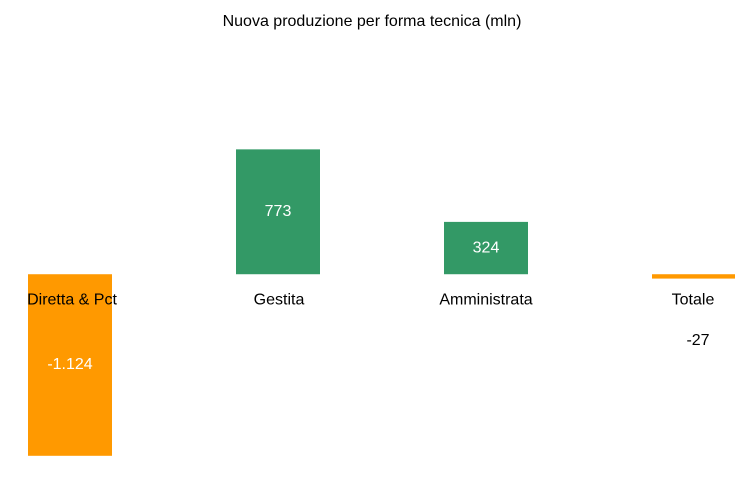 Image resolution: width=735 pixels, height=477 pixels. I want to click on value-label: -1.124, so click(69, 364).